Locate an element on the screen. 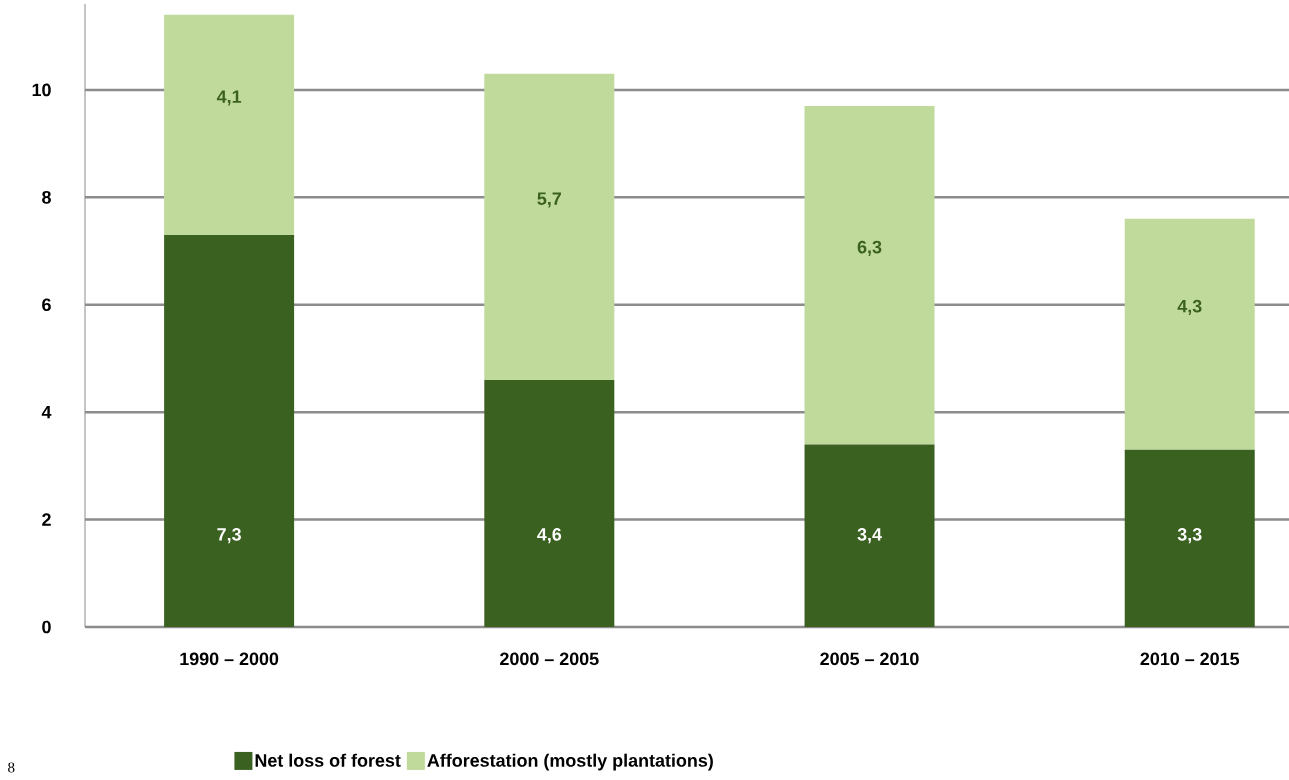  data-label: 3,4 is located at coordinates (869, 536).